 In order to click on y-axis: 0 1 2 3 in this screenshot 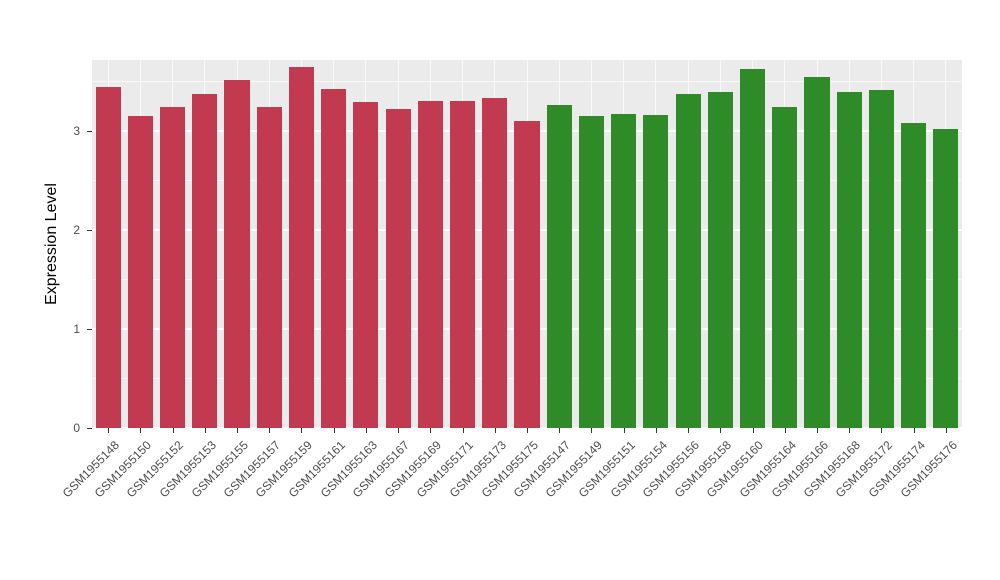, I will do `click(46, 247)`.